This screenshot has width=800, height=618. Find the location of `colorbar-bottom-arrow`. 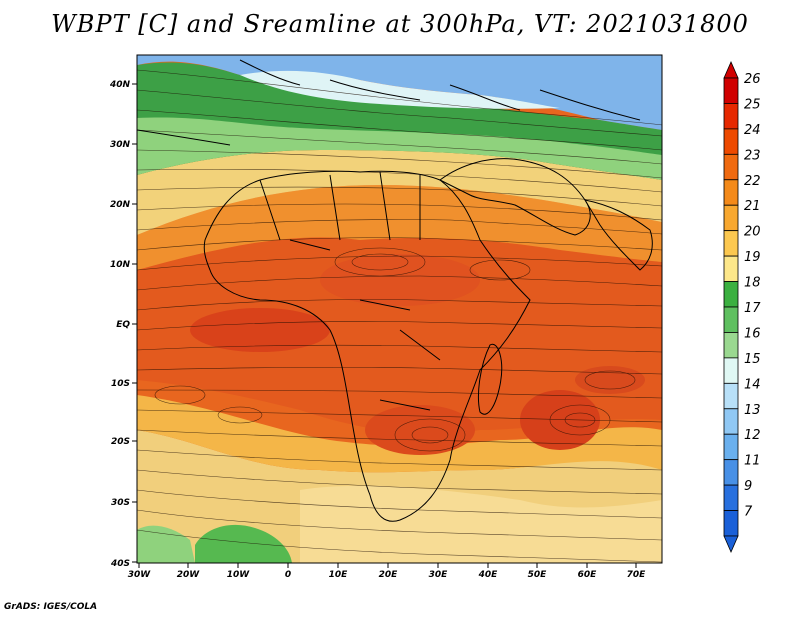

colorbar-bottom-arrow is located at coordinates (731, 544).